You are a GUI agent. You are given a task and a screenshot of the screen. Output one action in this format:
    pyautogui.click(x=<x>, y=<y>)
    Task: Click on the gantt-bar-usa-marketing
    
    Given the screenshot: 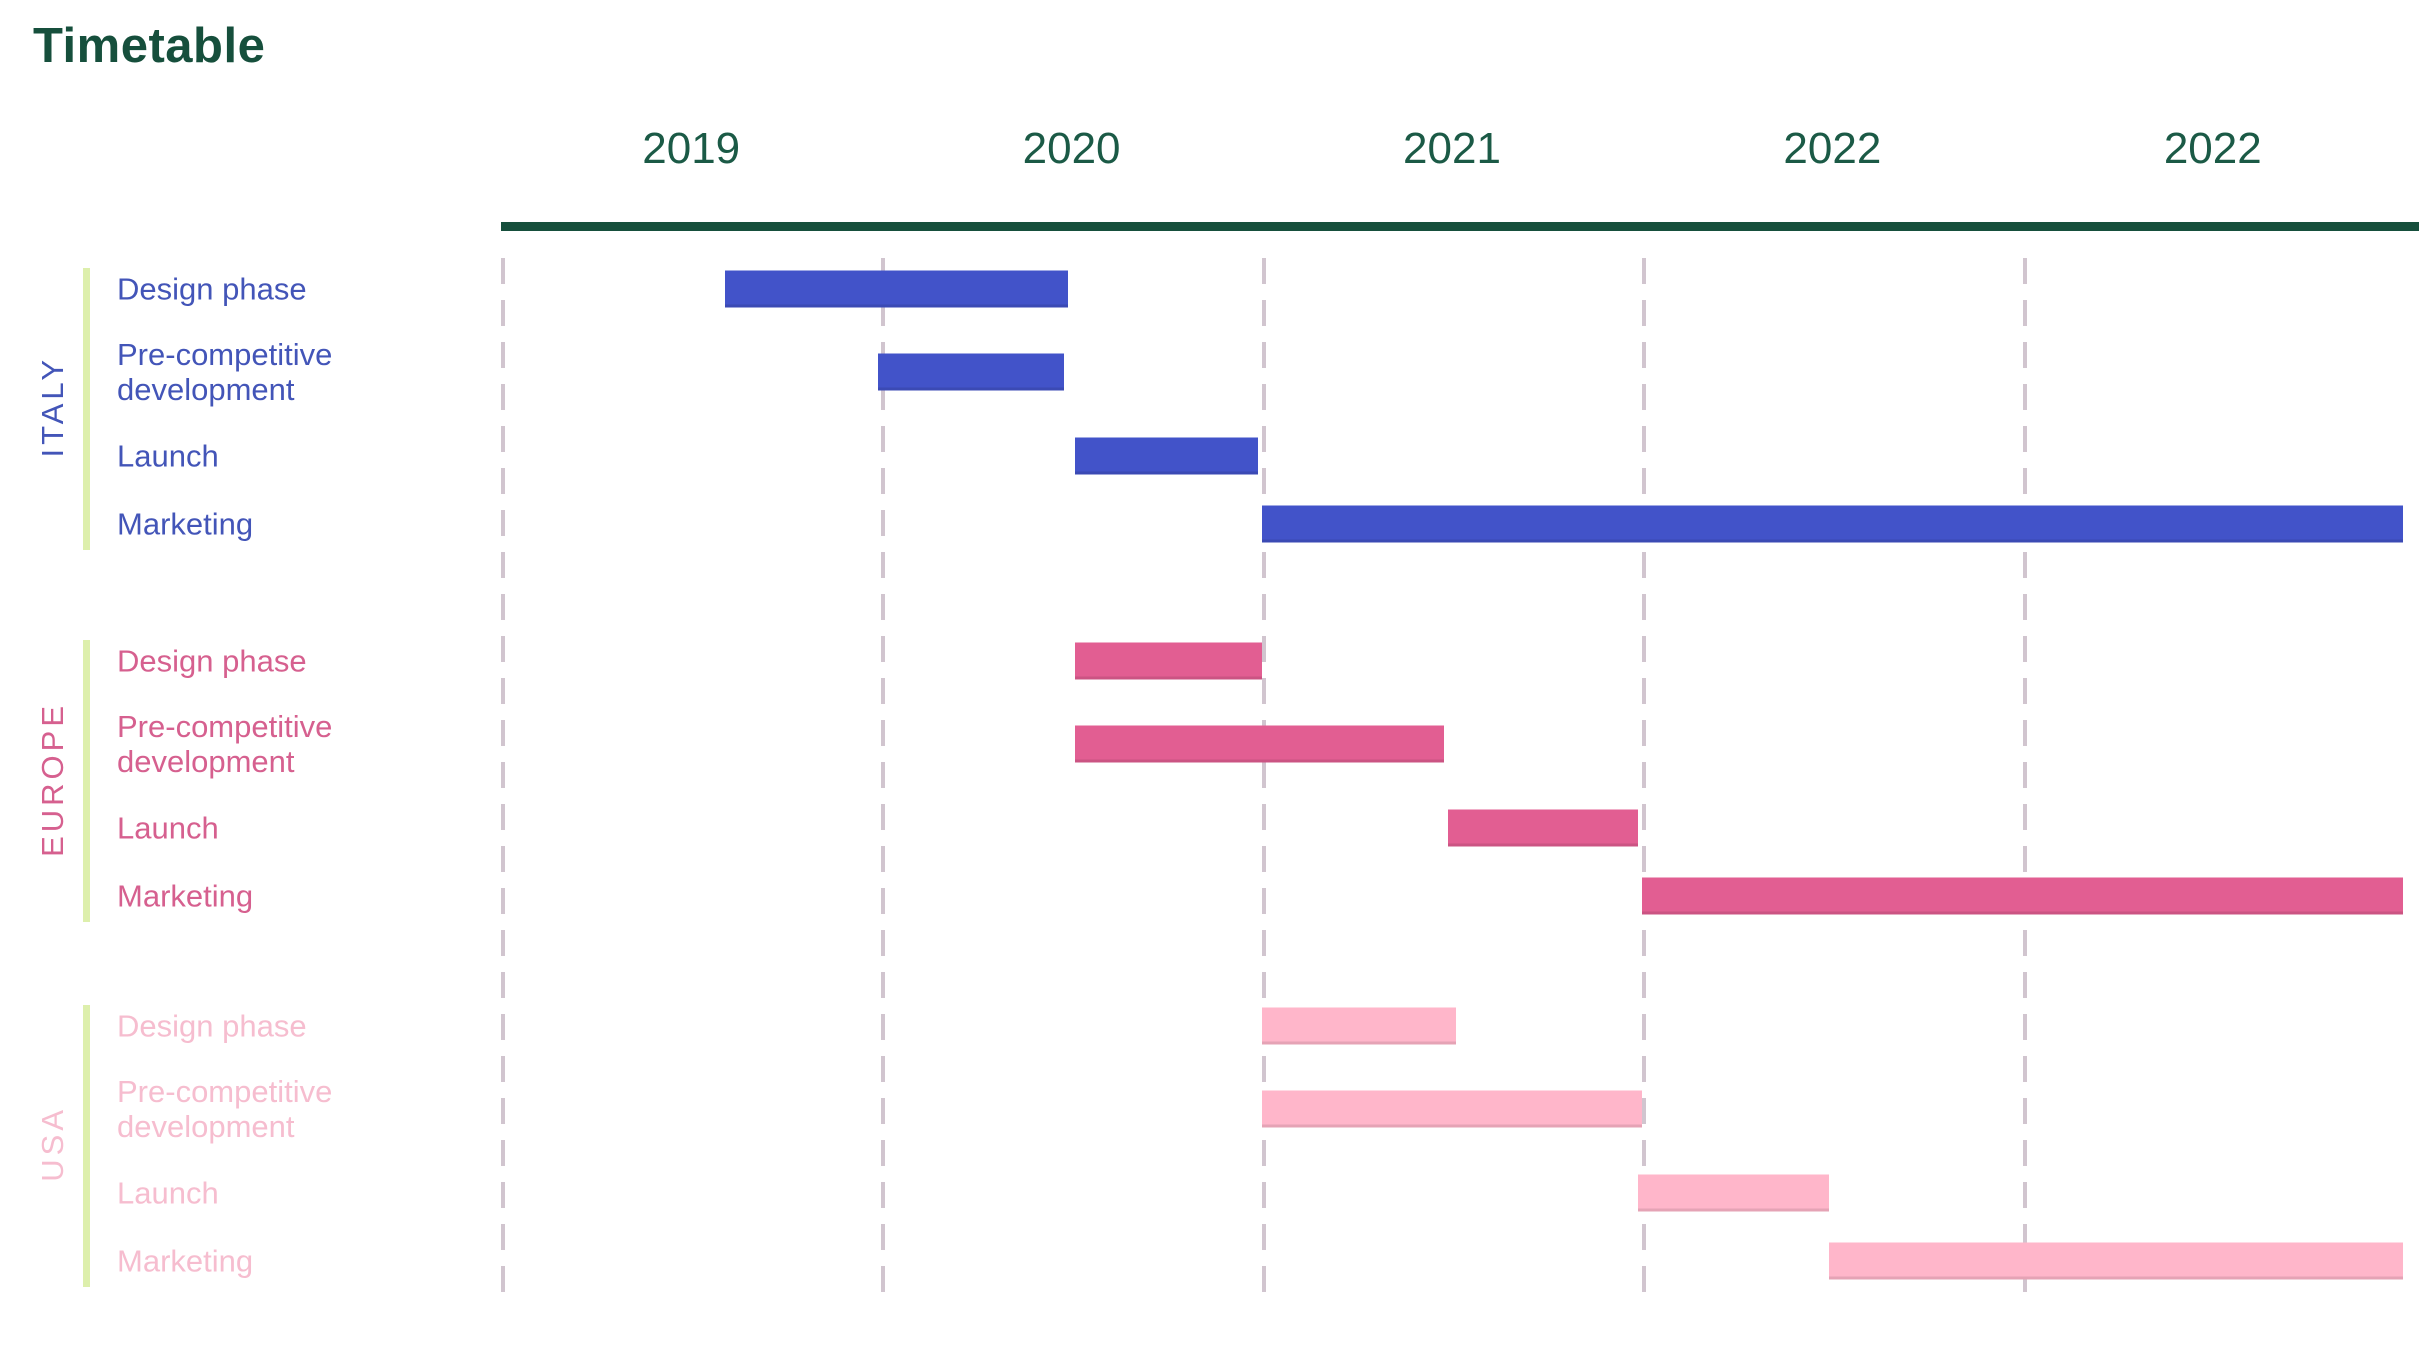 What is the action you would take?
    pyautogui.click(x=2115, y=1261)
    